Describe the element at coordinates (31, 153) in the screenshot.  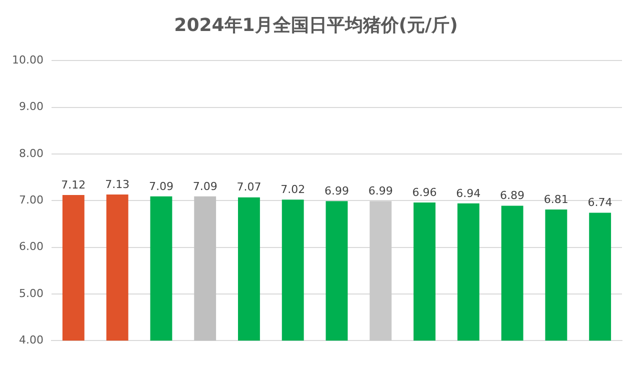
I see `y-tick-label: 8.00` at that location.